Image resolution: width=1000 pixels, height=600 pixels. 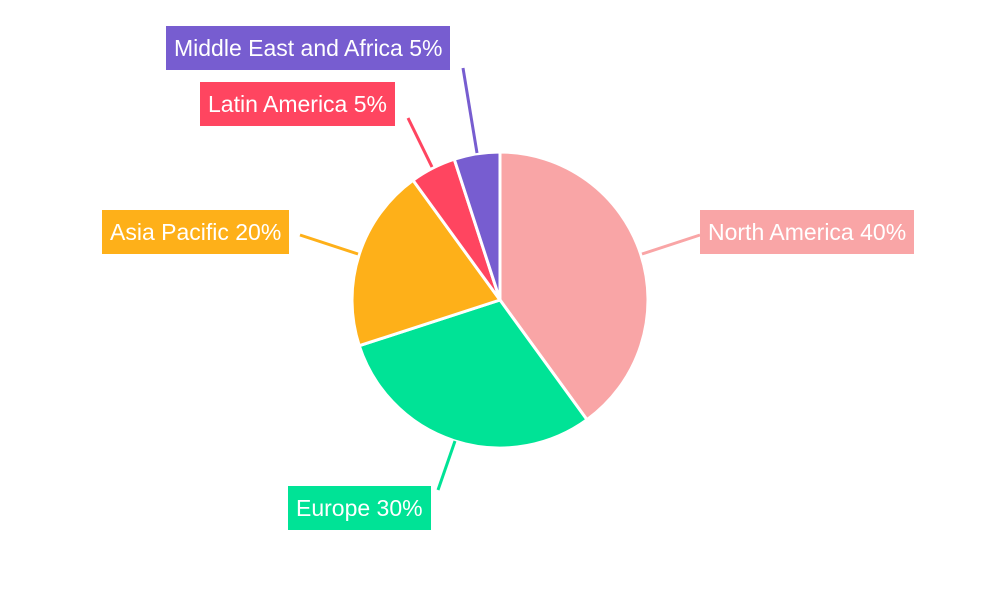 What do you see at coordinates (308, 48) in the screenshot?
I see `slice-label-middle-east-africa: Middle East and Africa 5%` at bounding box center [308, 48].